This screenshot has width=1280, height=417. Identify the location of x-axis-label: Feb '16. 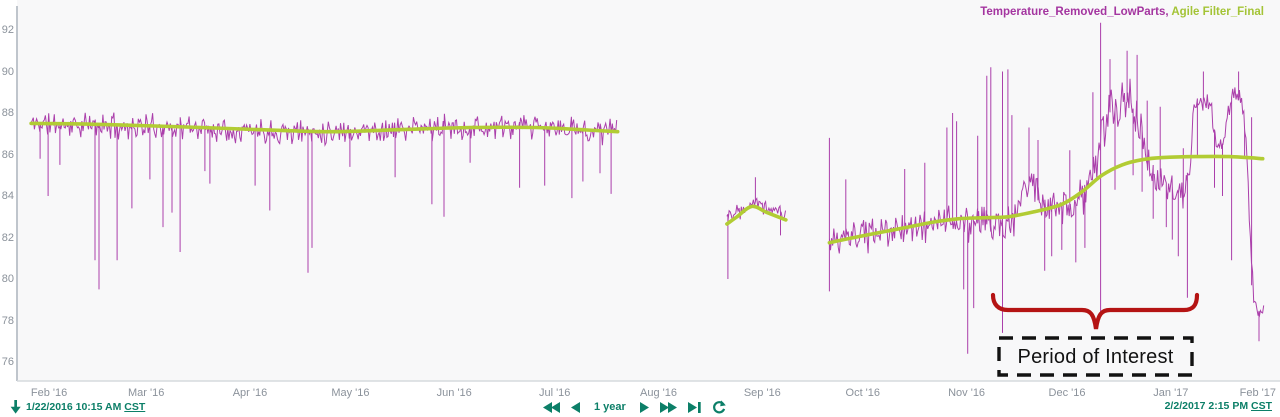
(49, 393).